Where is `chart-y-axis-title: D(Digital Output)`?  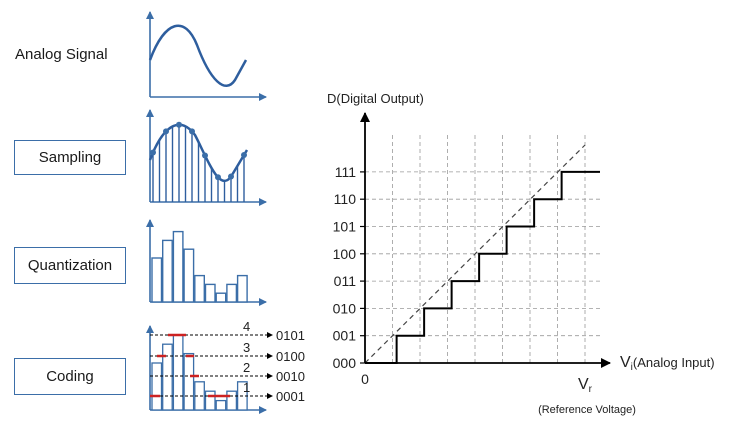 chart-y-axis-title: D(Digital Output) is located at coordinates (375, 98).